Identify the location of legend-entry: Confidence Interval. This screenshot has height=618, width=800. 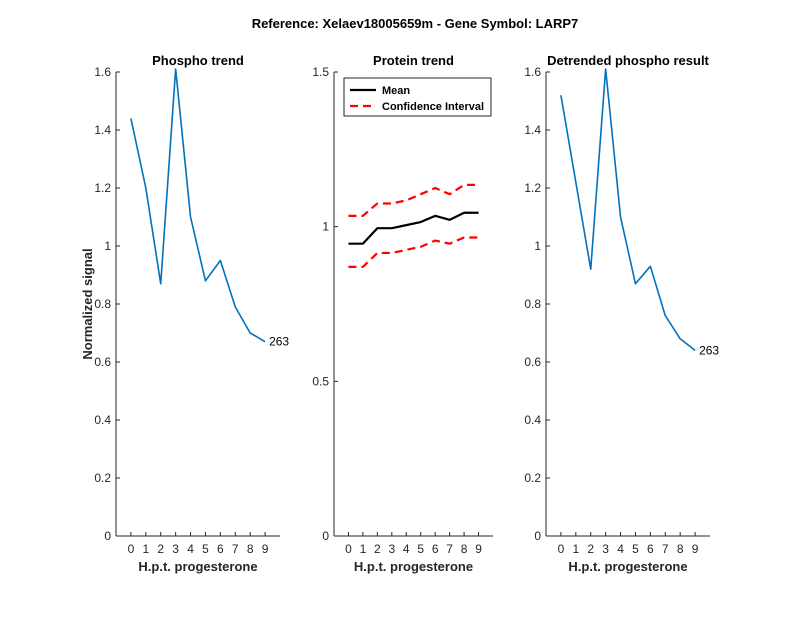
(433, 107).